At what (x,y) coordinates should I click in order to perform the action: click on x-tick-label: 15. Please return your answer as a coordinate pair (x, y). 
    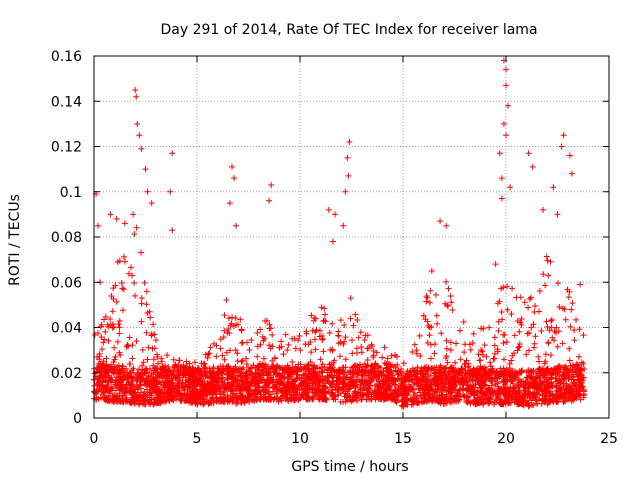
    Looking at the image, I should click on (403, 439).